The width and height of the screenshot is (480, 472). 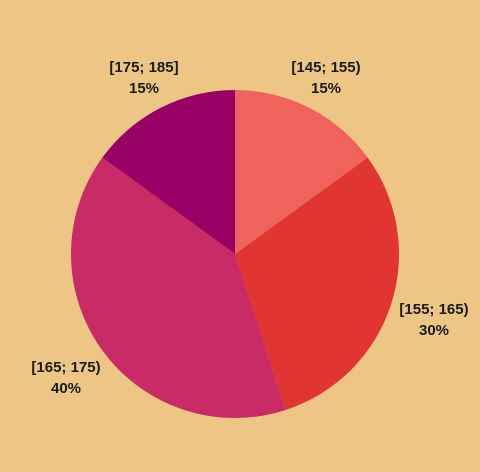 I want to click on slice-category-label: [145; 155), so click(x=325, y=67).